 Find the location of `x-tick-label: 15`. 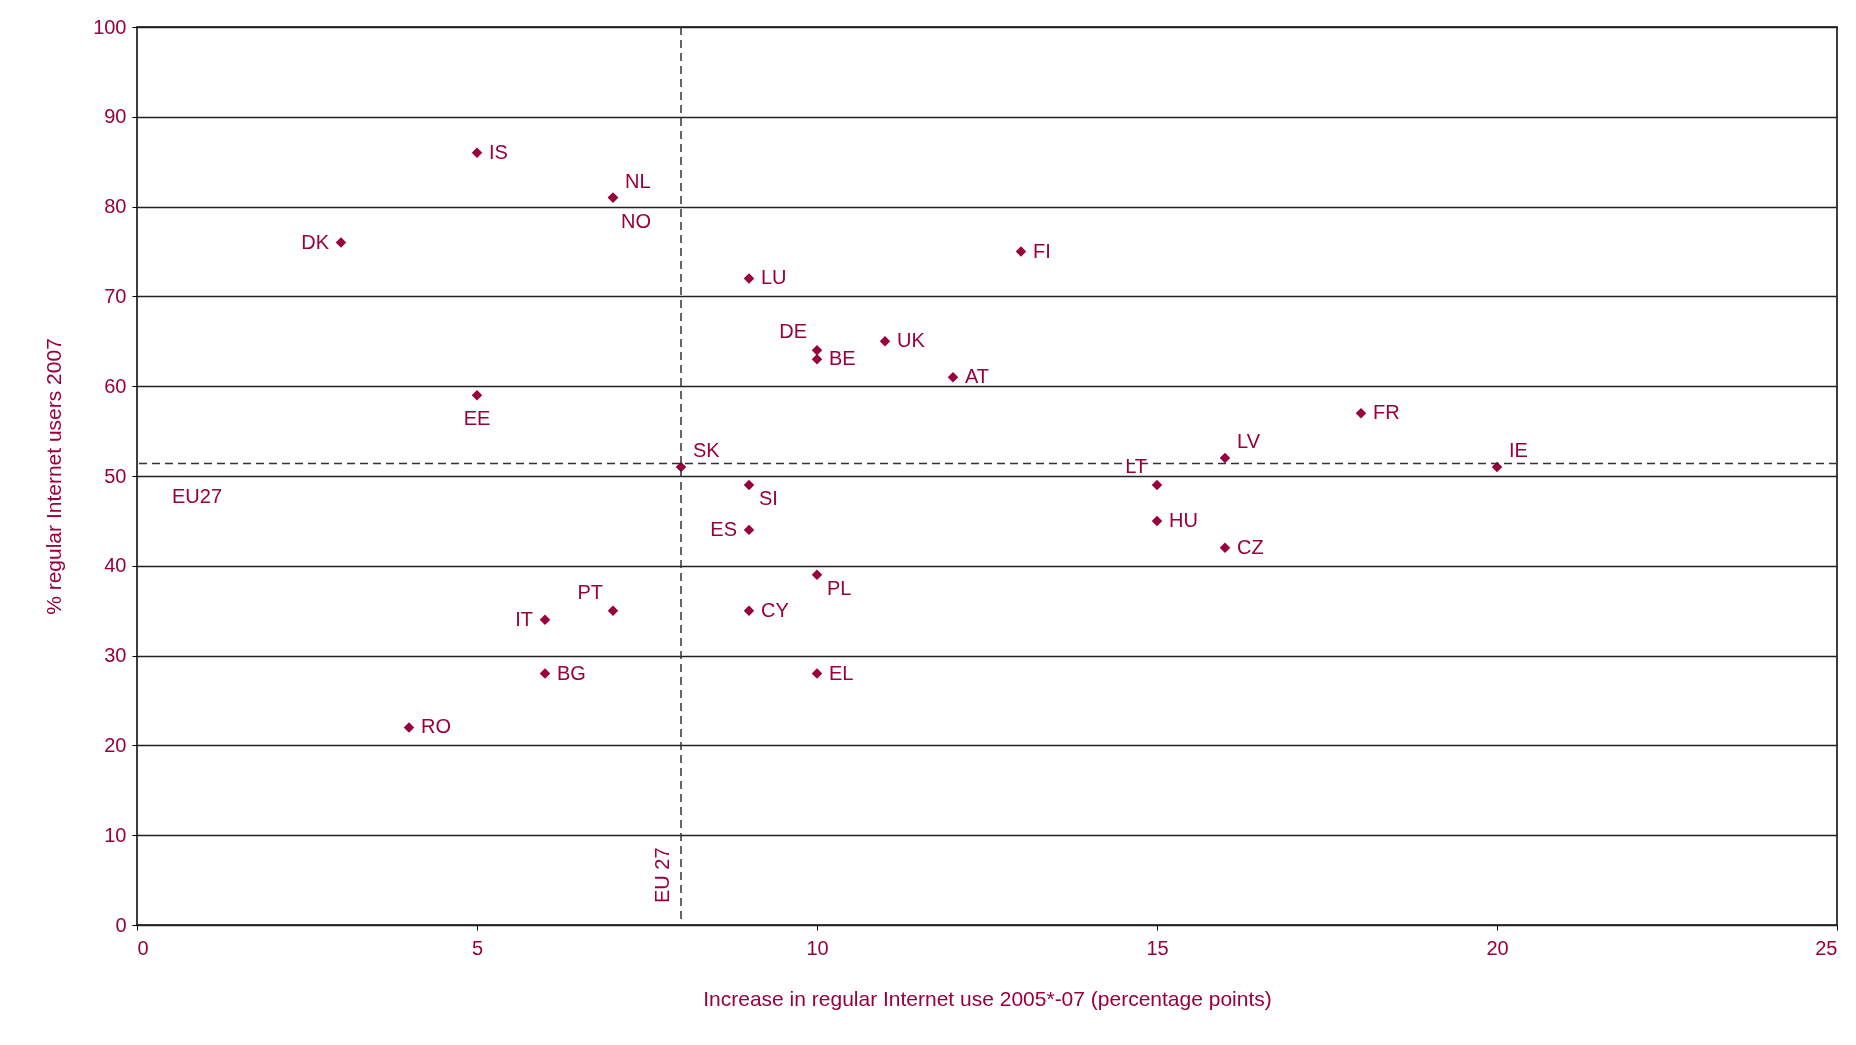

x-tick-label: 15 is located at coordinates (1157, 947).